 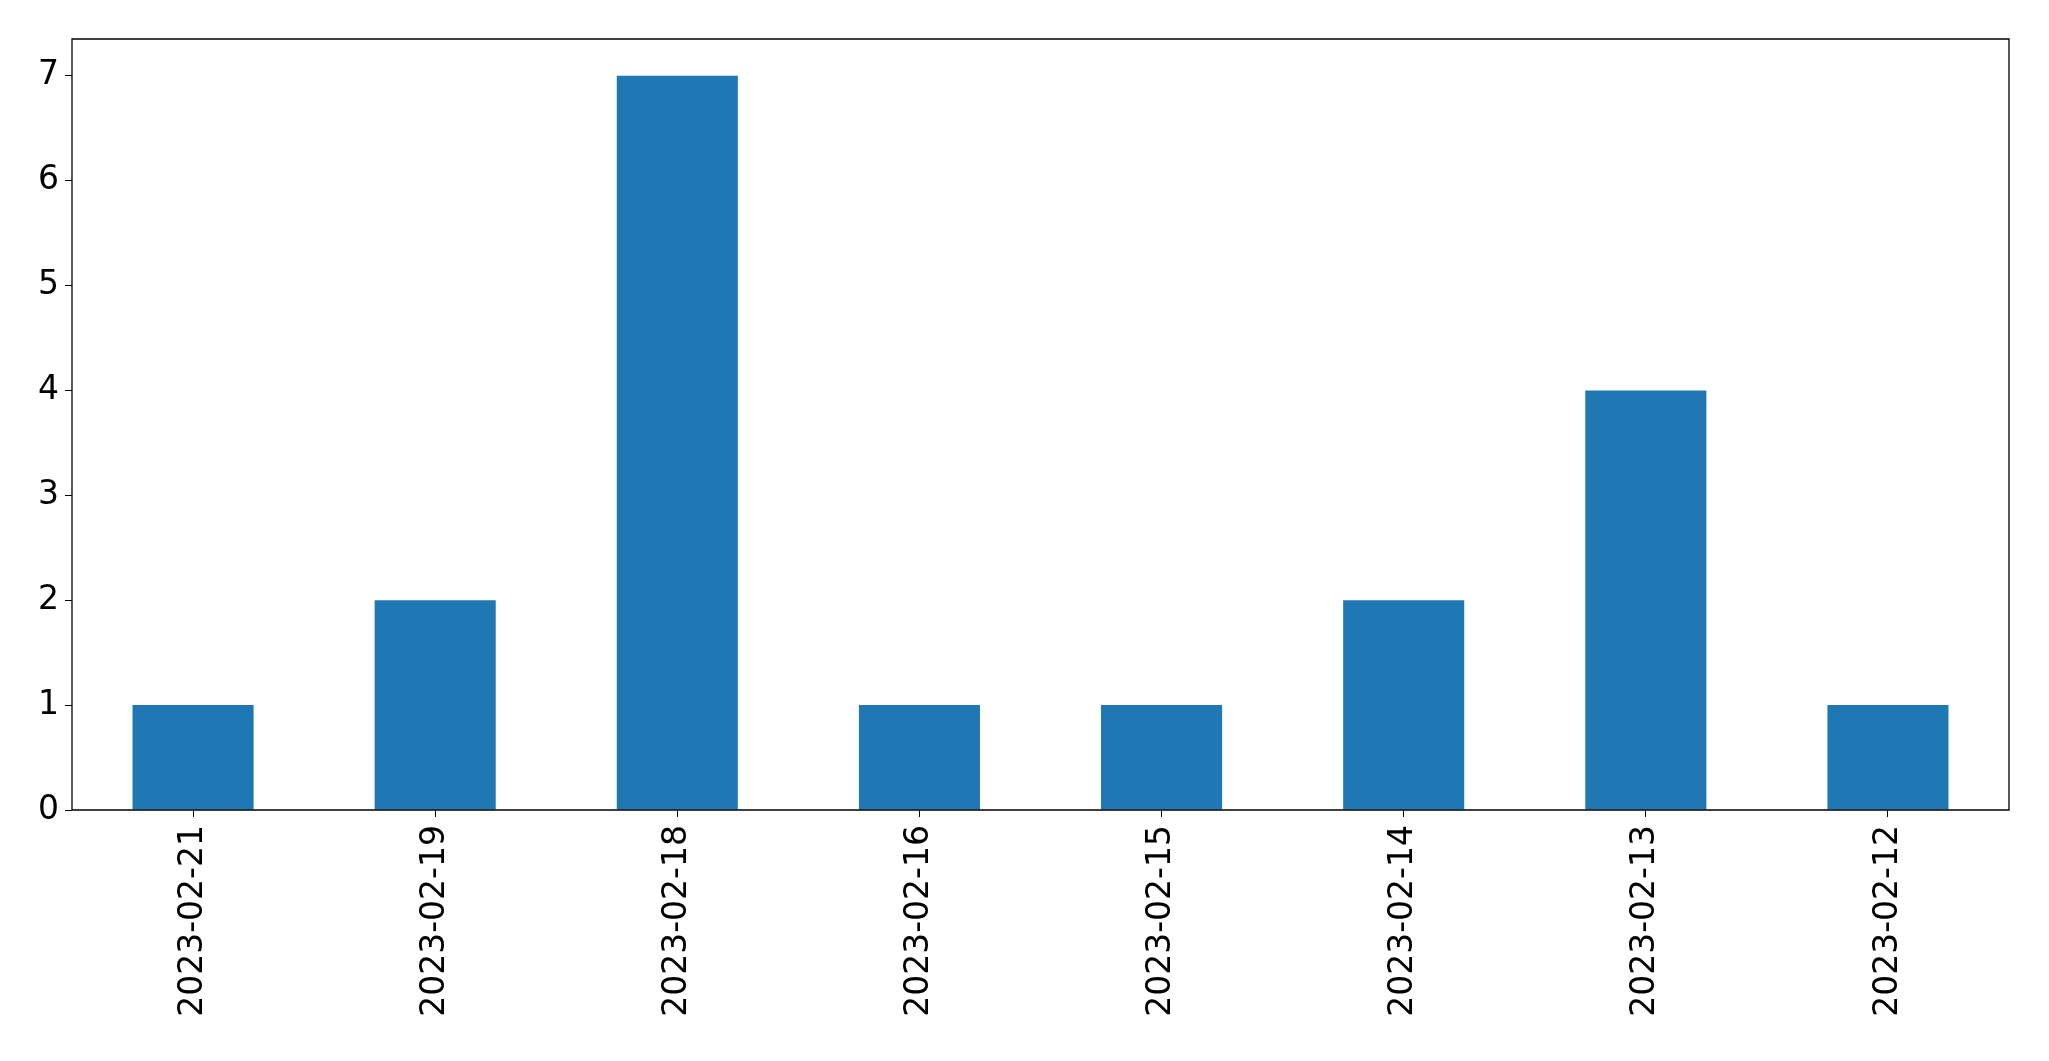 I want to click on x-tick-label: 2023-02-12, so click(x=1885, y=921).